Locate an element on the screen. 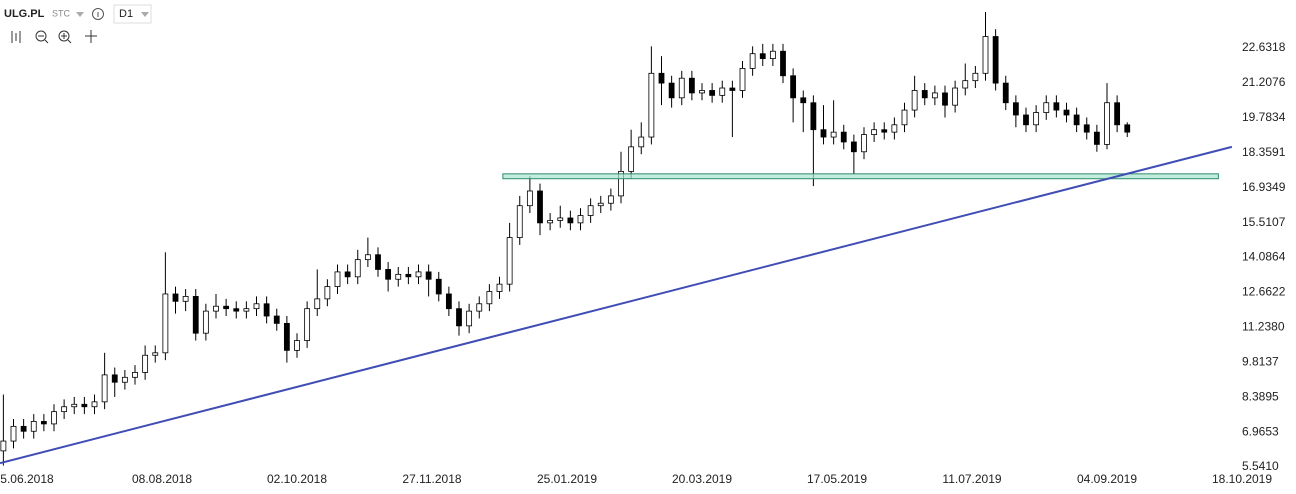  interval-select is located at coordinates (132, 14).